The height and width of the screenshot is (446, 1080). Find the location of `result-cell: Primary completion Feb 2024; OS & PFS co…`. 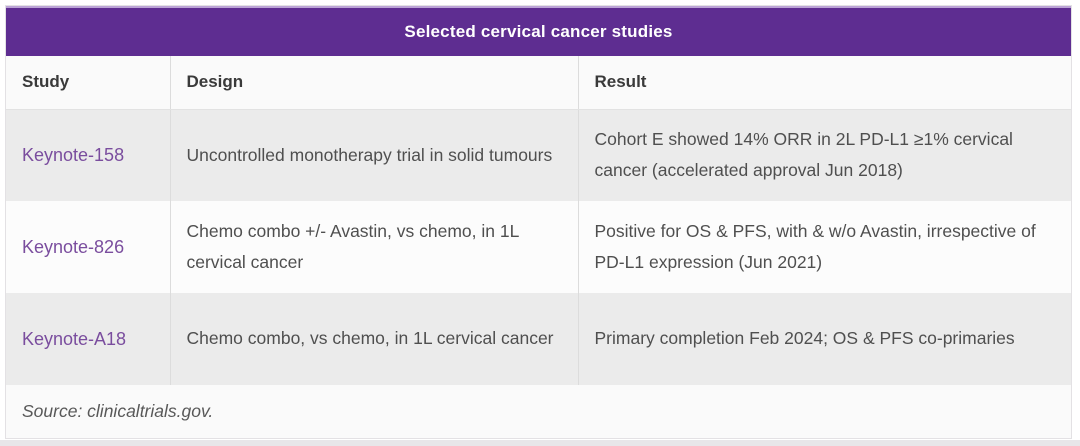

result-cell: Primary completion Feb 2024; OS & PFS co… is located at coordinates (824, 339).